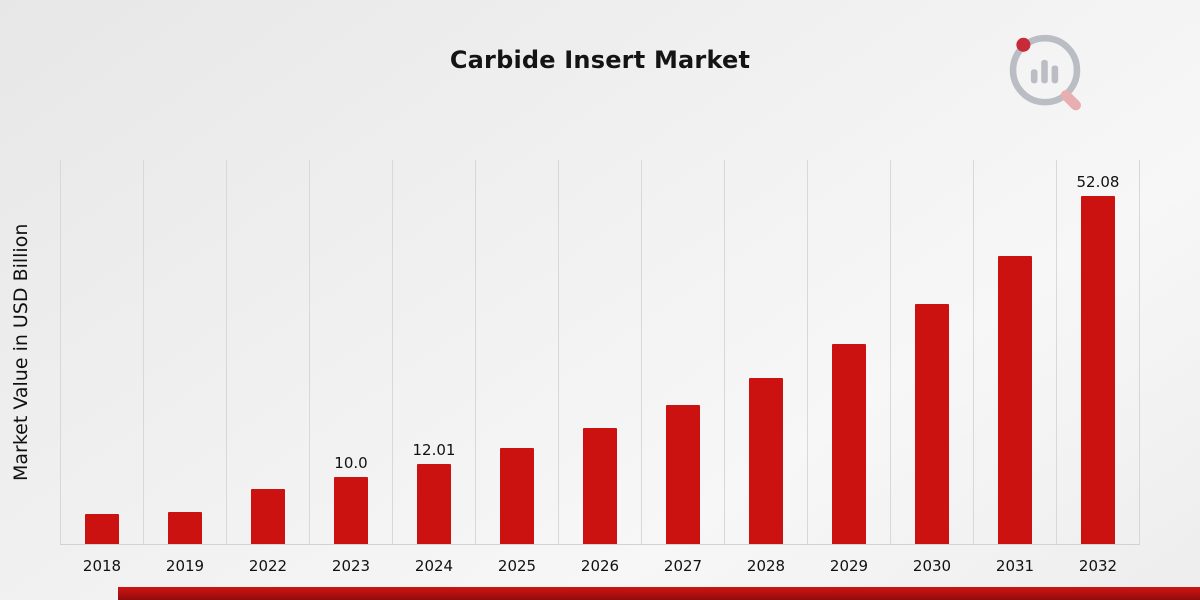 Image resolution: width=1200 pixels, height=600 pixels. What do you see at coordinates (268, 516) in the screenshot?
I see `bar-2022` at bounding box center [268, 516].